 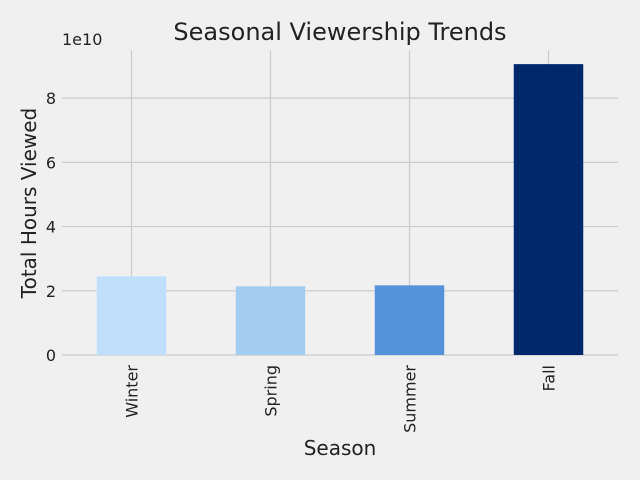 I want to click on bar-summer, so click(x=409, y=320).